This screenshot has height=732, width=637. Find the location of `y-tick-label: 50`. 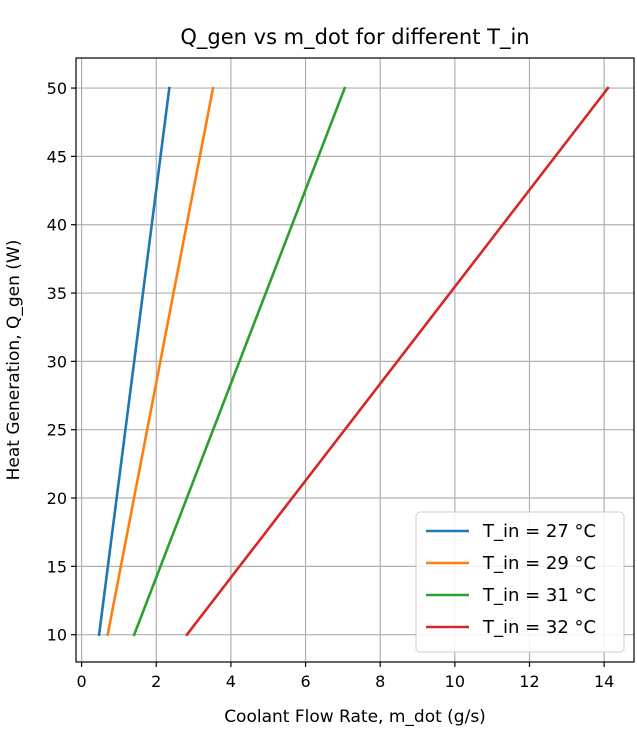

y-tick-label: 50 is located at coordinates (57, 88).